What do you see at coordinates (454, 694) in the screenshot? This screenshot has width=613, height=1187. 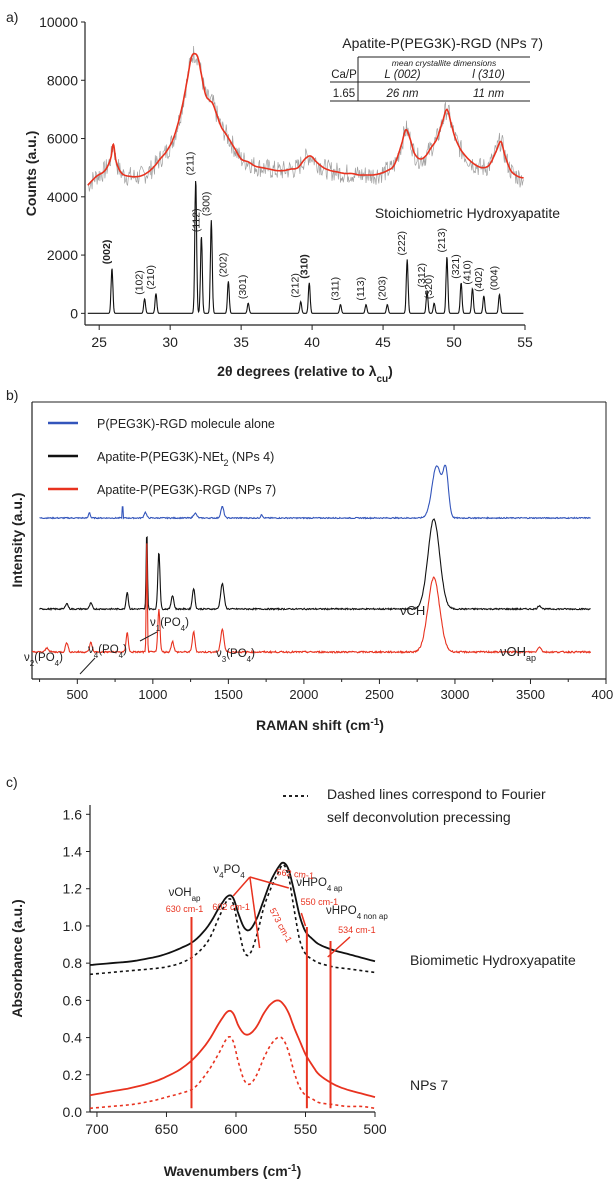 I see `x-tick-label: 3000` at bounding box center [454, 694].